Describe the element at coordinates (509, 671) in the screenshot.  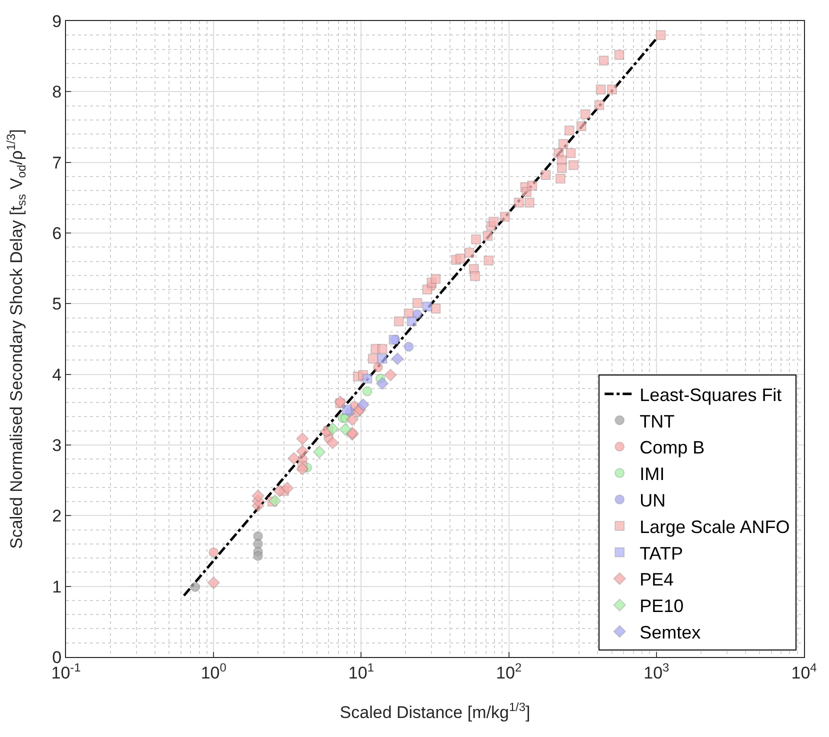
I see `x-tick-label: 10$^{2}$` at that location.